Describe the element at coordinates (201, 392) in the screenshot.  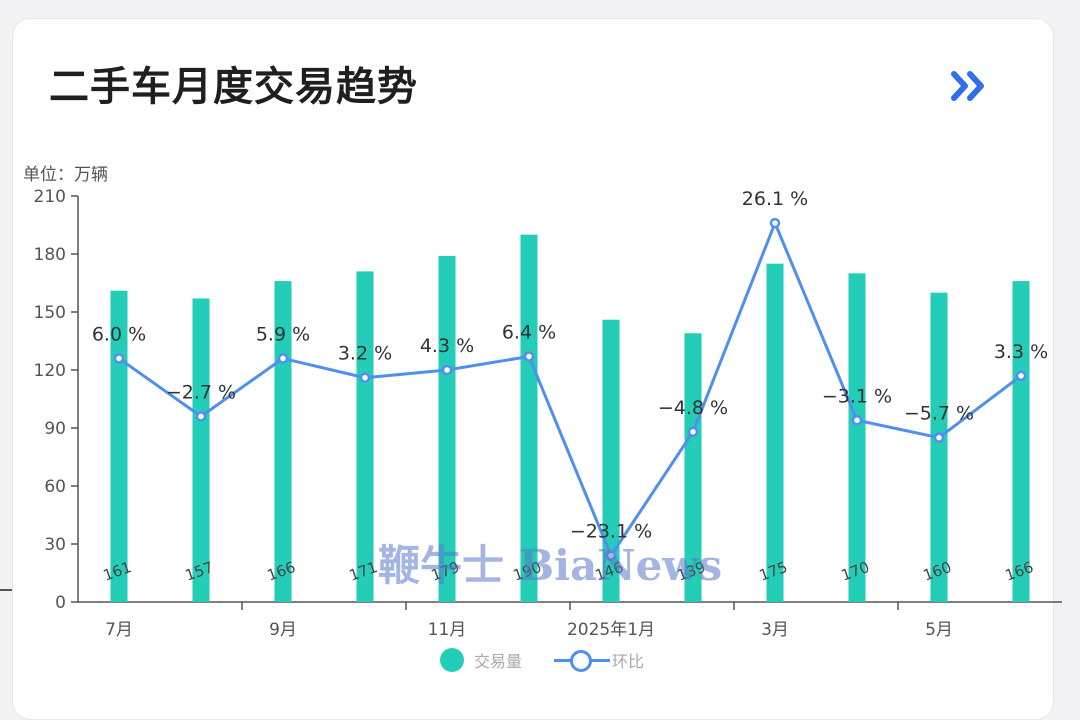
I see `mom-value-label: −2.7 %` at that location.